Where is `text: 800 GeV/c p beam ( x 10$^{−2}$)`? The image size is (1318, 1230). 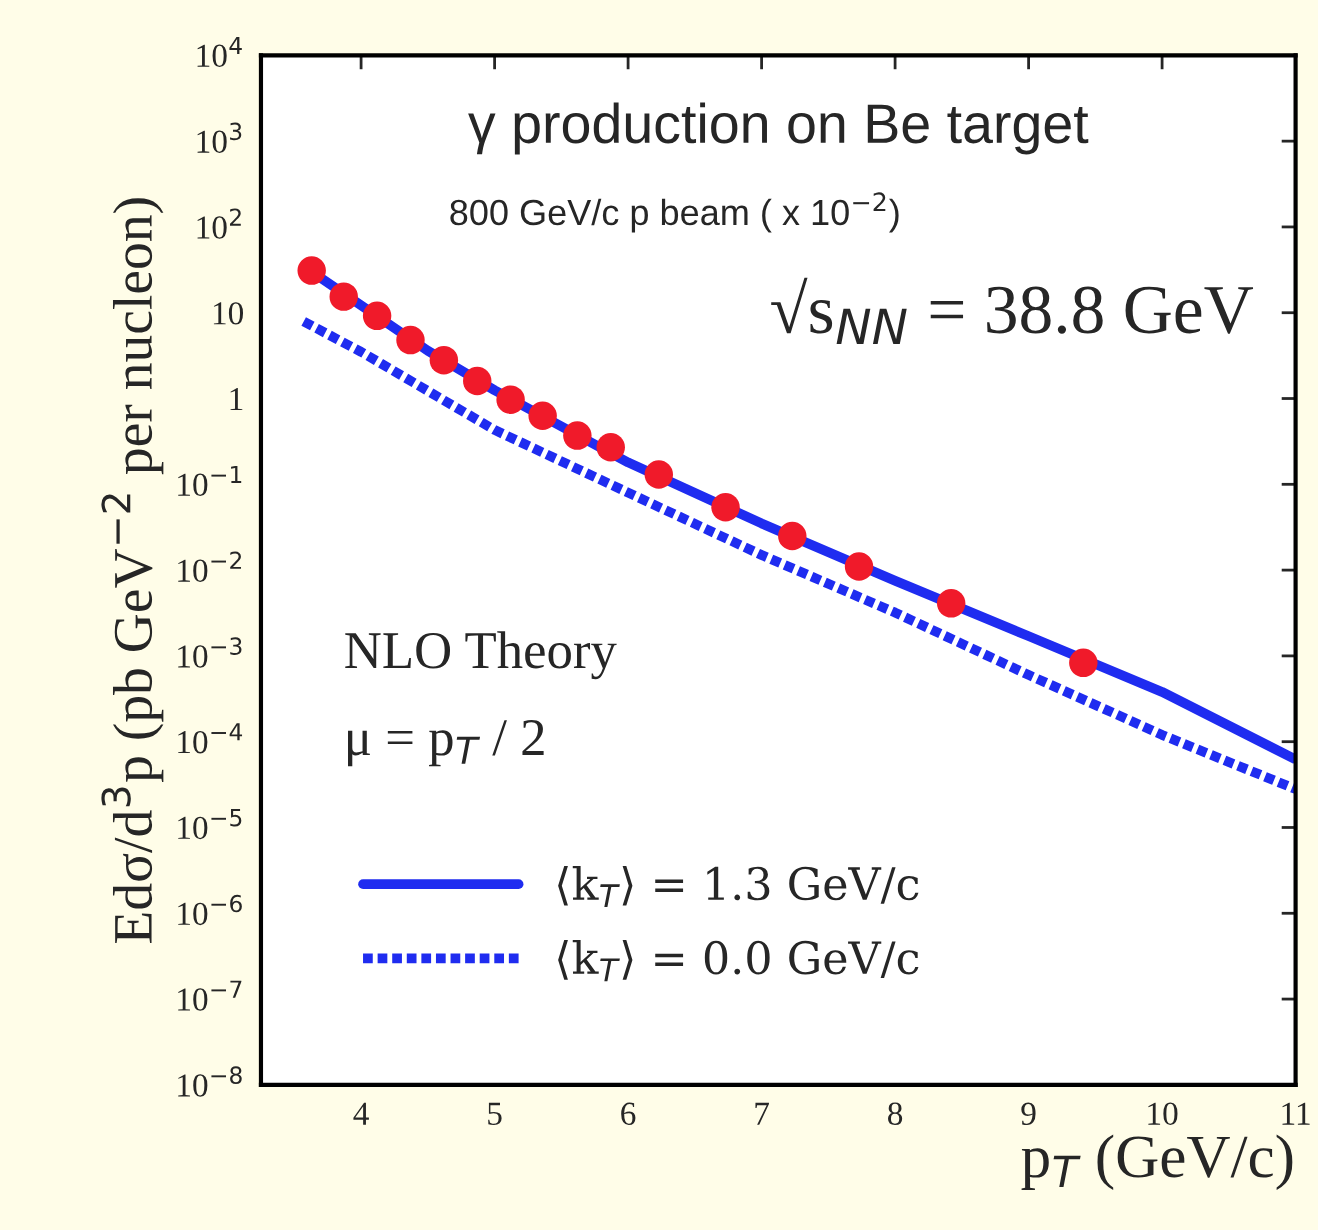 text: 800 GeV/c p beam ( x 10$^{−2}$) is located at coordinates (674, 212).